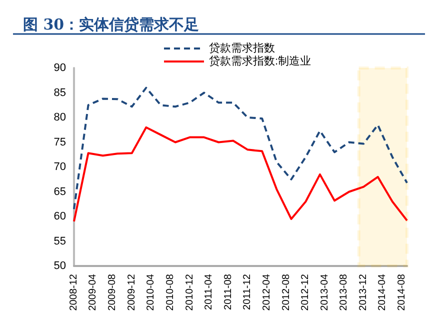 The height and width of the screenshot is (330, 433). I want to click on y-tick-label: 80, so click(60, 118).